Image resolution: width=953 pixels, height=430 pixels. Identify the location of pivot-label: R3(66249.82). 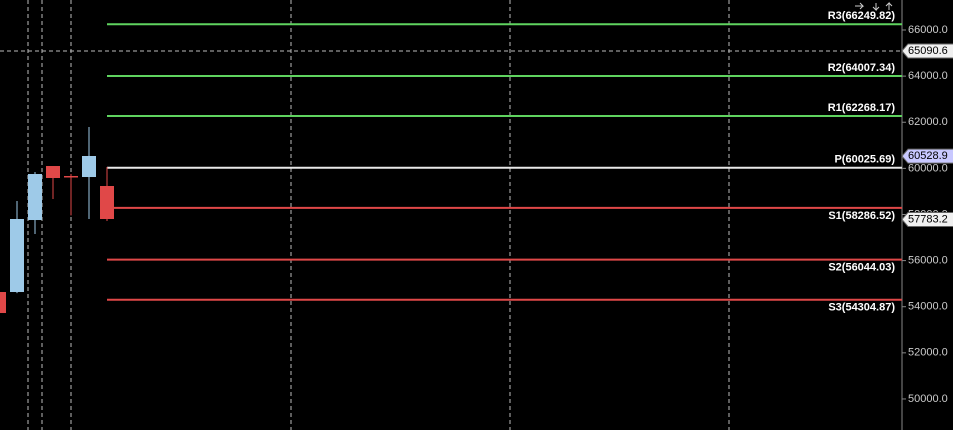
(862, 16).